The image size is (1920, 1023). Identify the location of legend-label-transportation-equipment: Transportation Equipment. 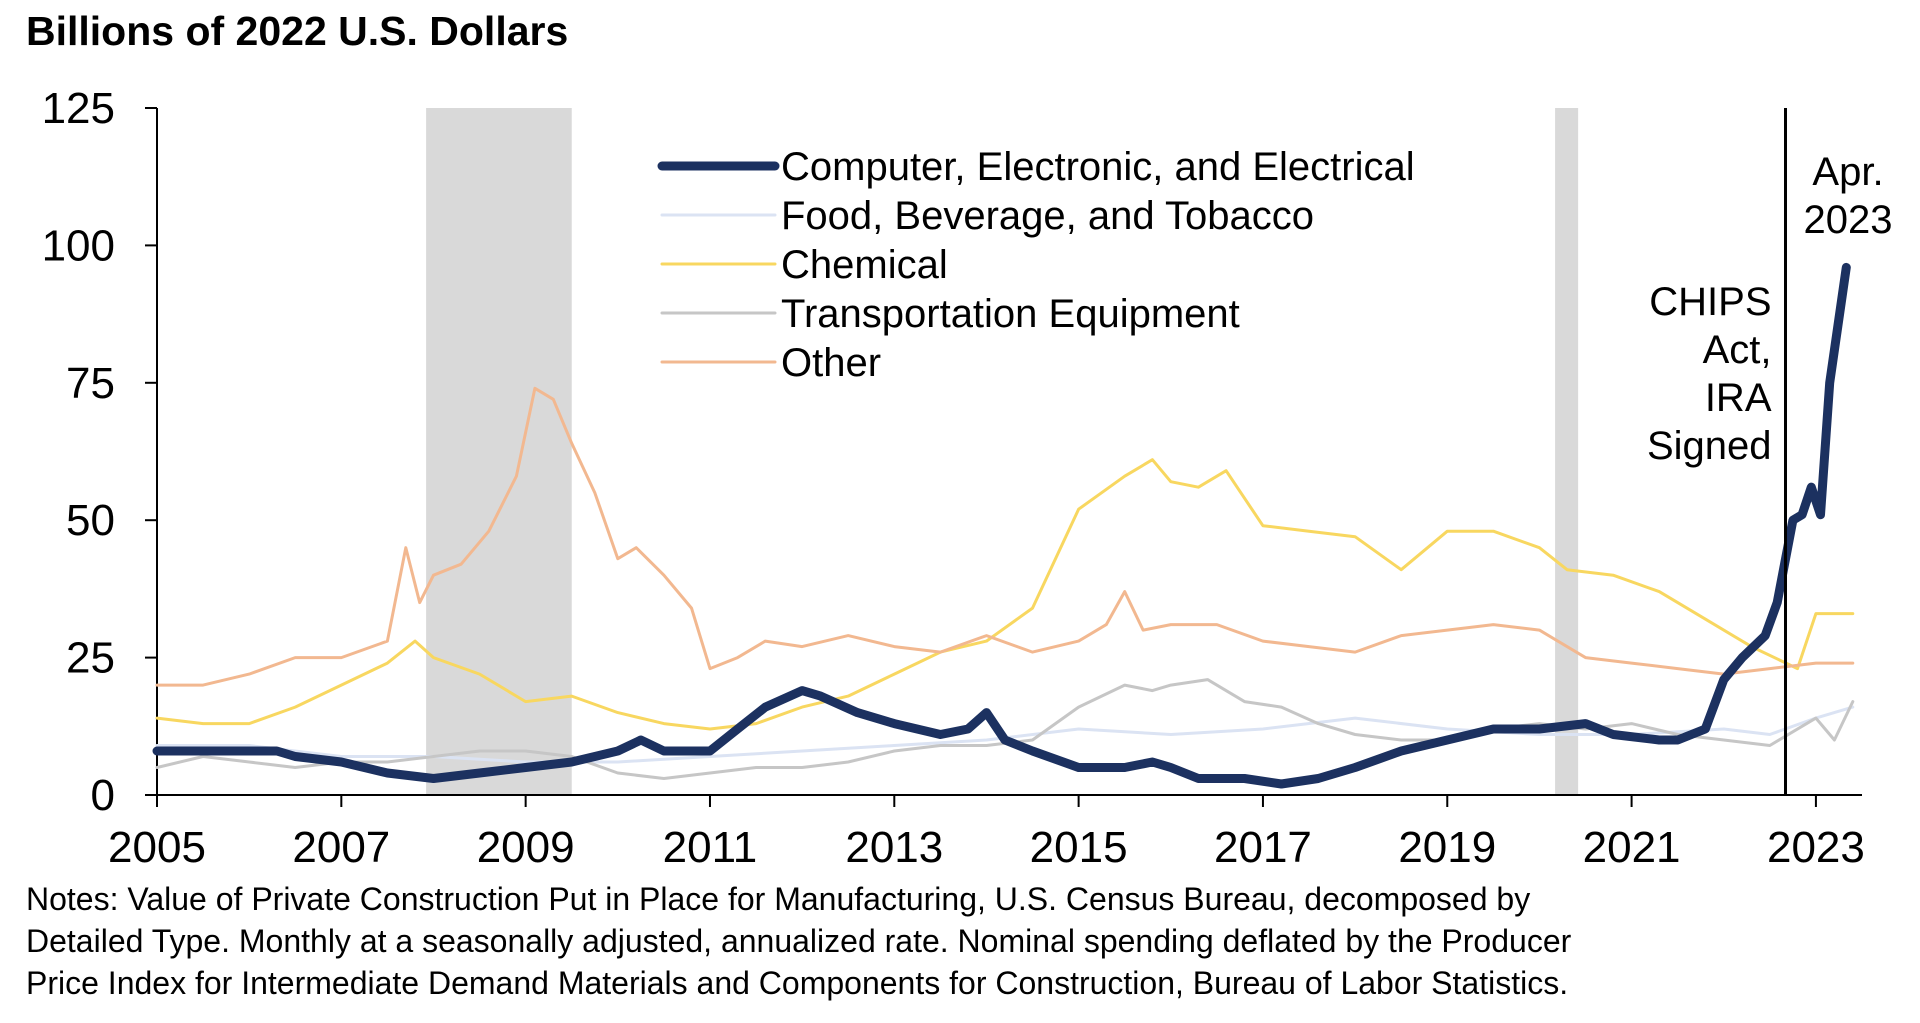
(1010, 314).